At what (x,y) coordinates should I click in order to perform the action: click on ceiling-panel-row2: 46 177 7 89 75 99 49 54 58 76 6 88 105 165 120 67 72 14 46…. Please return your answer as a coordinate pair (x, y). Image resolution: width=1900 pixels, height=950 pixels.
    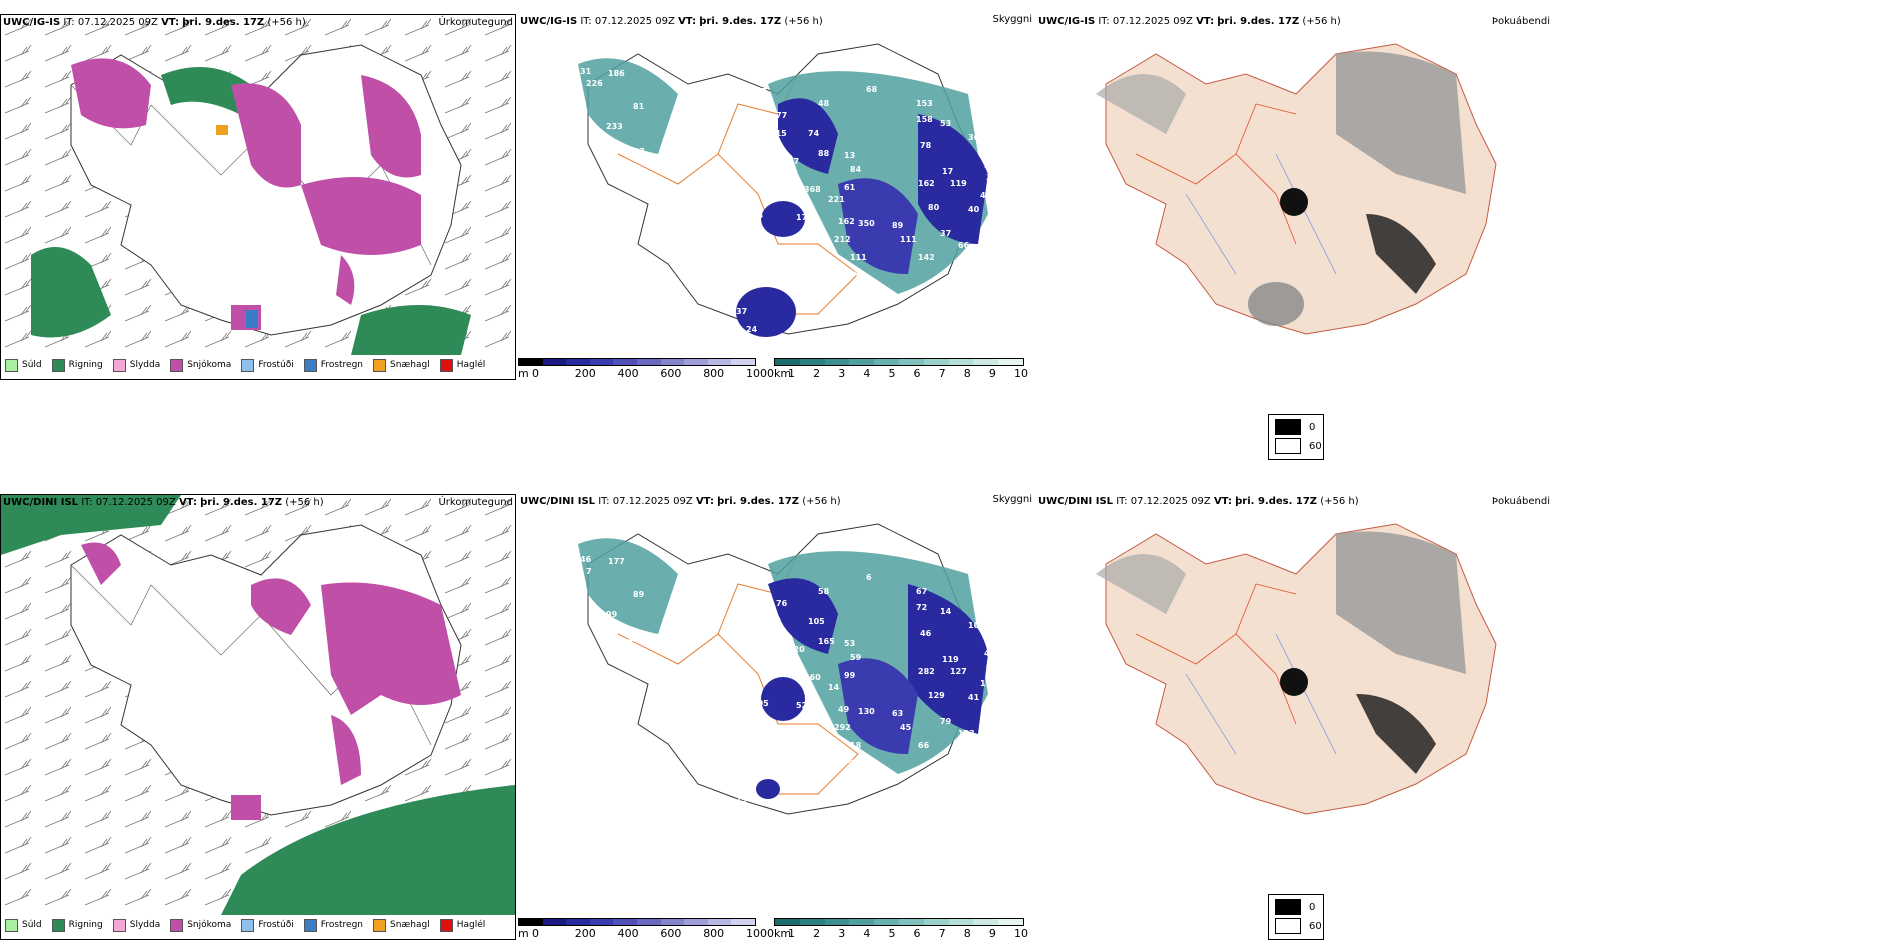
    Looking at the image, I should click on (776, 717).